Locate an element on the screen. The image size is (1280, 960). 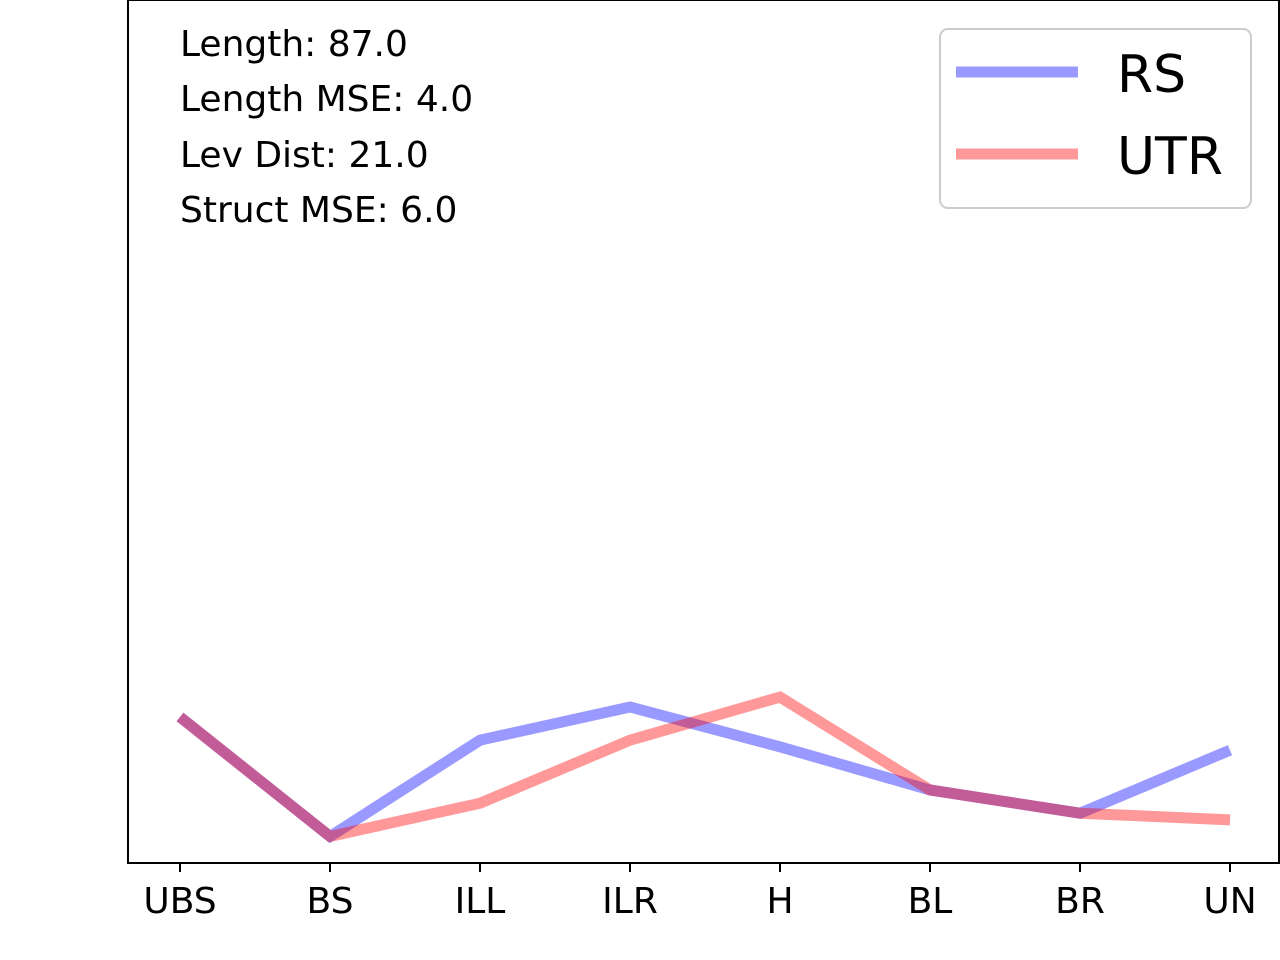
x-tick-label-ilr: ILR is located at coordinates (630, 901).